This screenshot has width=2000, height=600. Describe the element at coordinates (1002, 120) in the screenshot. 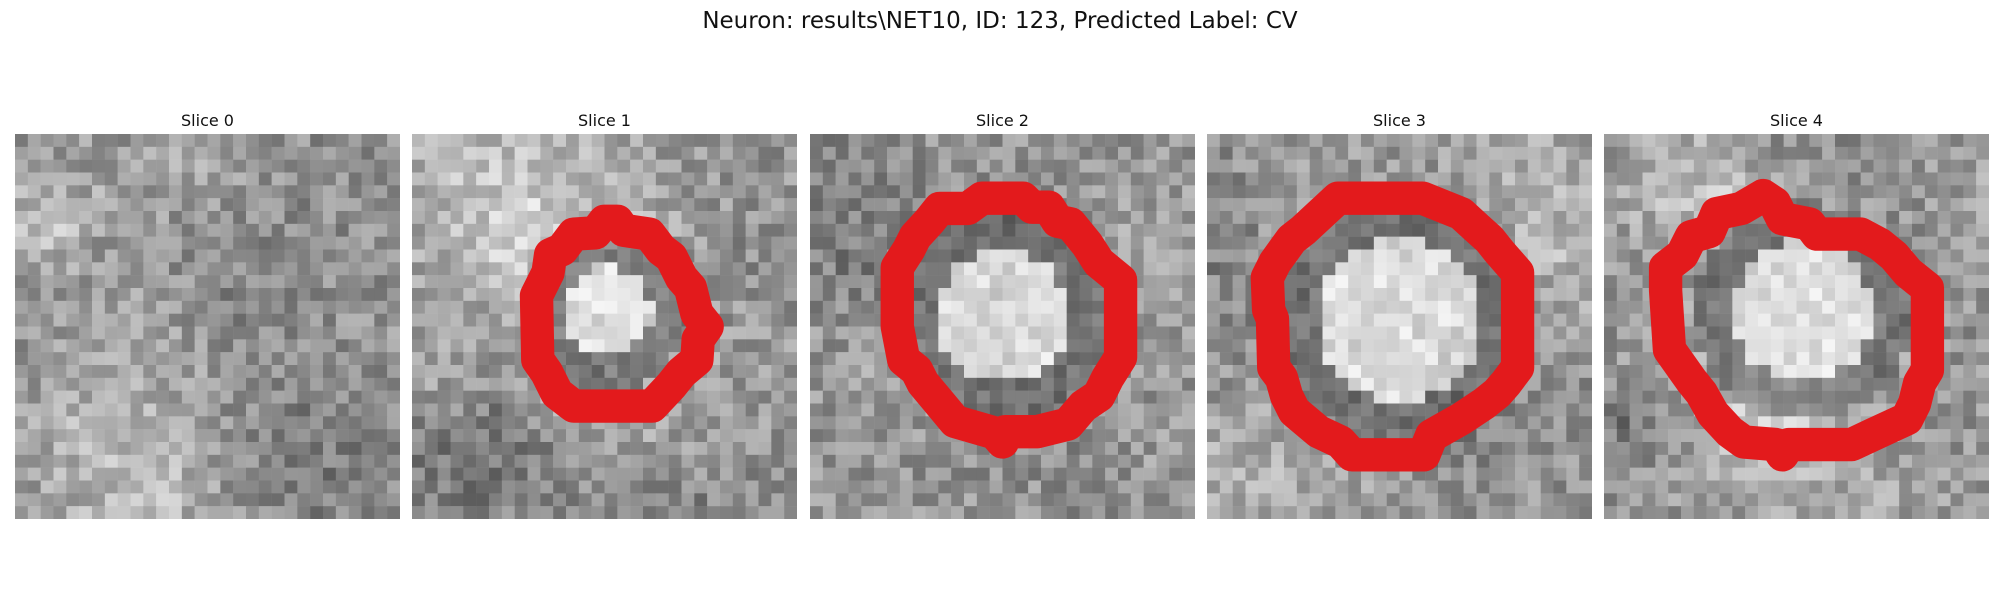

I see `slice-title: Slice 2` at that location.